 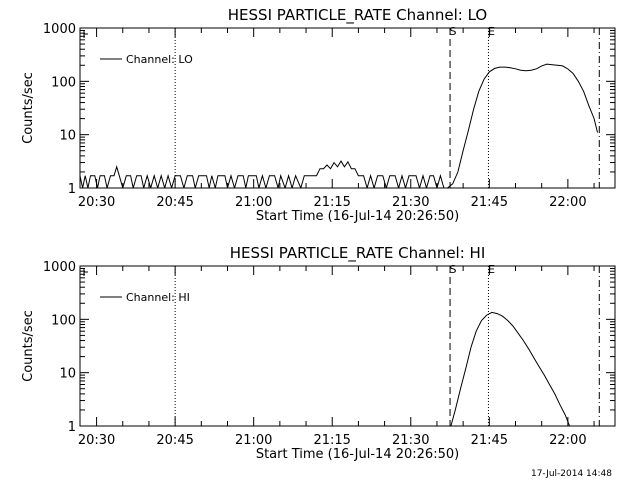 What do you see at coordinates (571, 474) in the screenshot?
I see `footer-timestamp: 17-Jul-2014 14:48` at bounding box center [571, 474].